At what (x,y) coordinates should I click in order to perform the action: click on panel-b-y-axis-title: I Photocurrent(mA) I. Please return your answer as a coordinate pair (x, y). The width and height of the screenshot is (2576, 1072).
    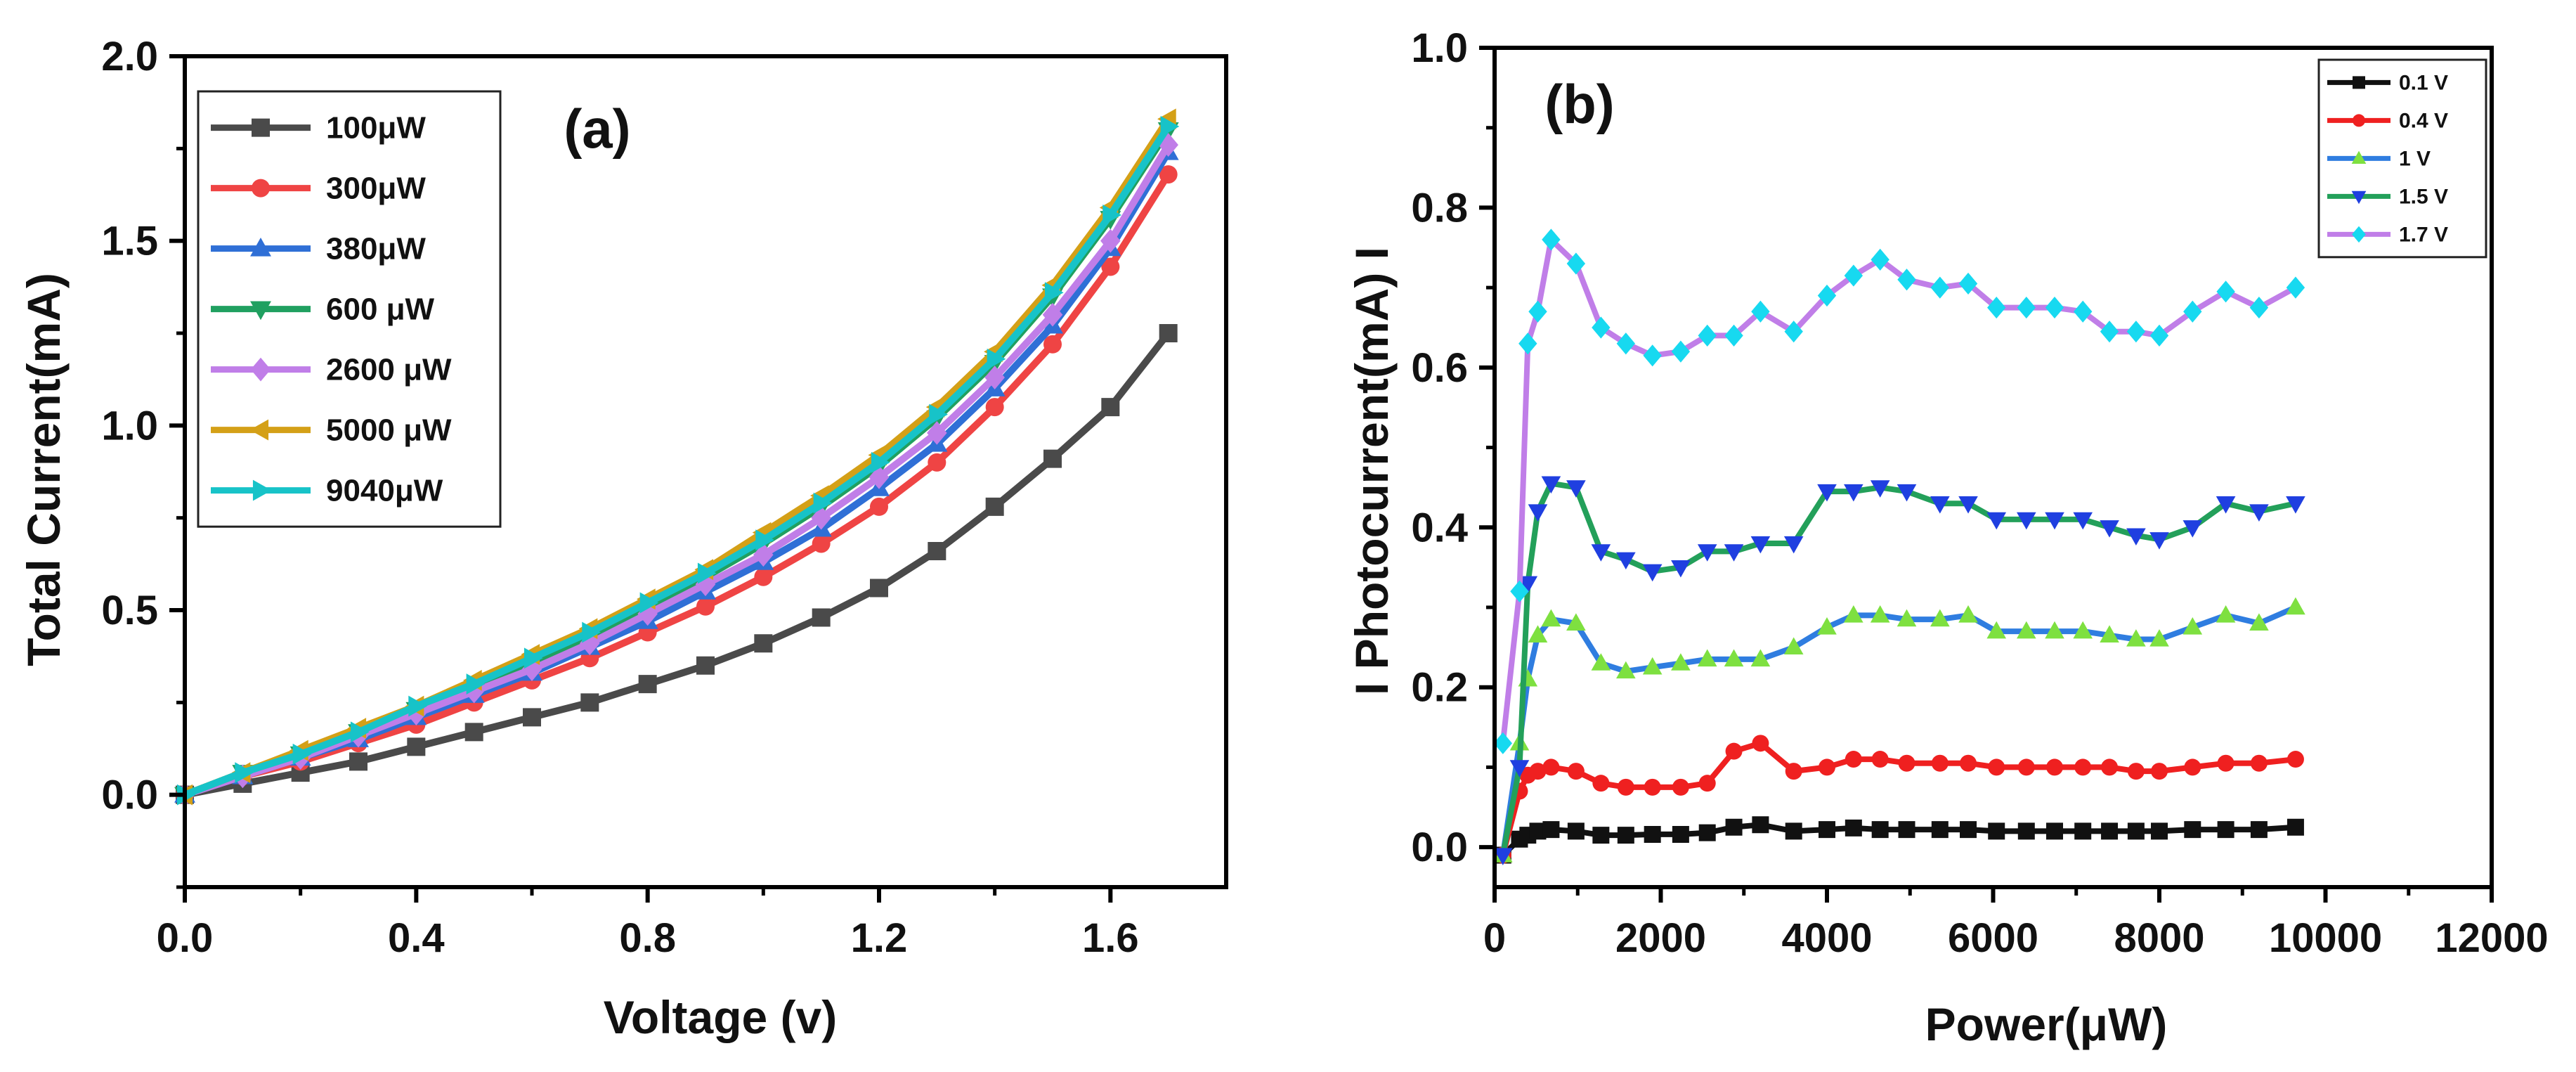
    Looking at the image, I should click on (1372, 471).